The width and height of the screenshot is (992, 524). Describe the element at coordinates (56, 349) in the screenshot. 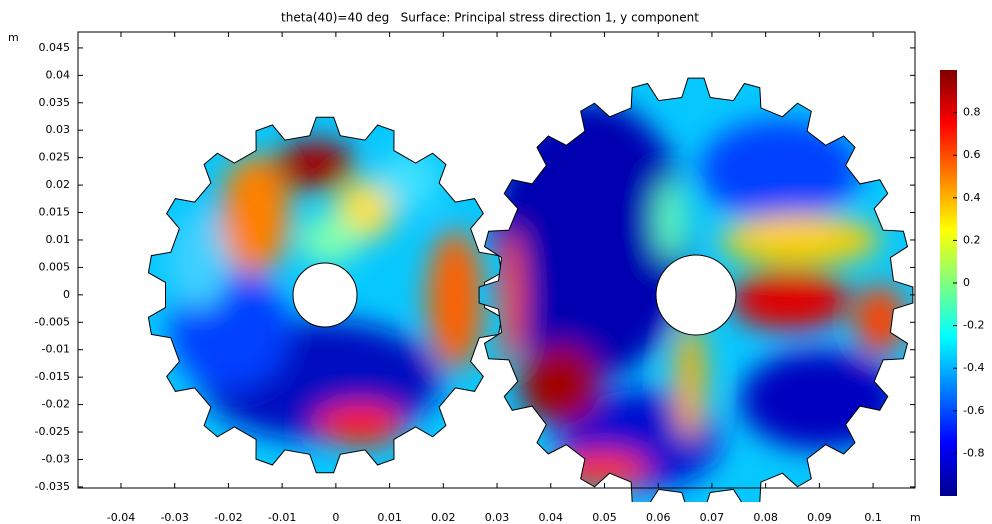

I see `y-tick-label: -0.01` at that location.